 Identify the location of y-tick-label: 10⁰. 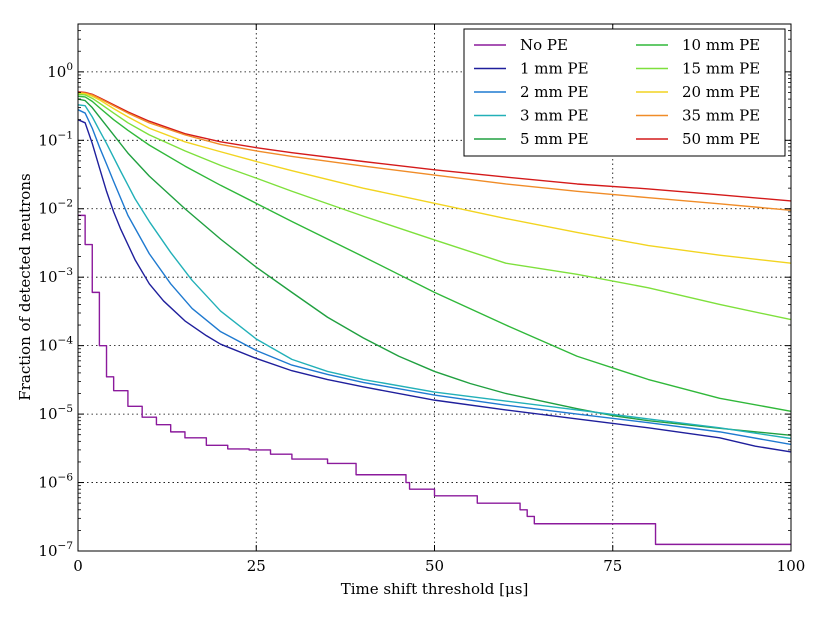
(60, 71).